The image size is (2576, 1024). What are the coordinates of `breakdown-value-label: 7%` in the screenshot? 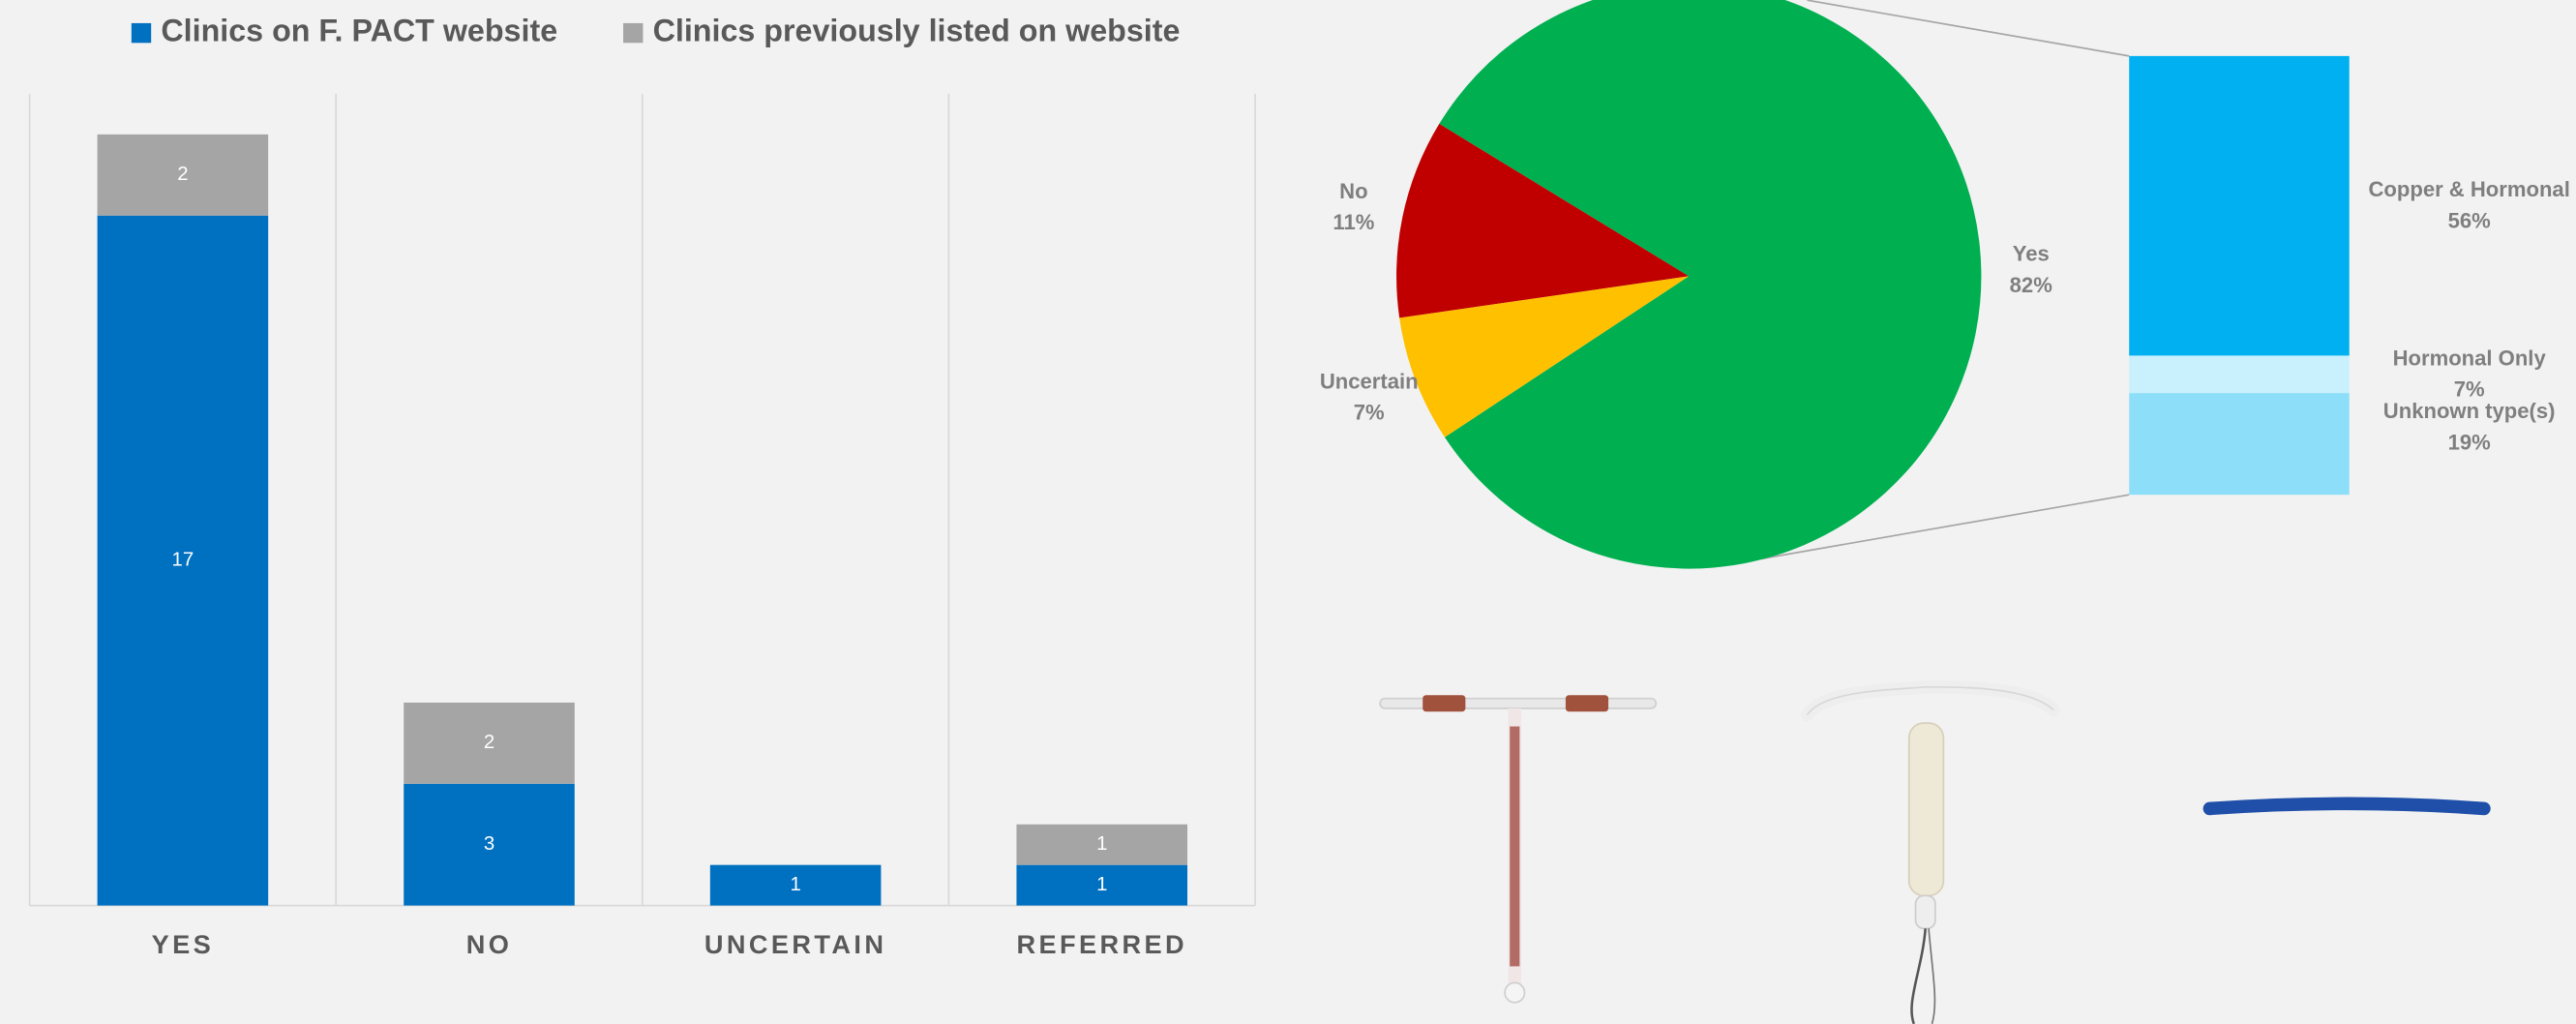 It's located at (2469, 389).